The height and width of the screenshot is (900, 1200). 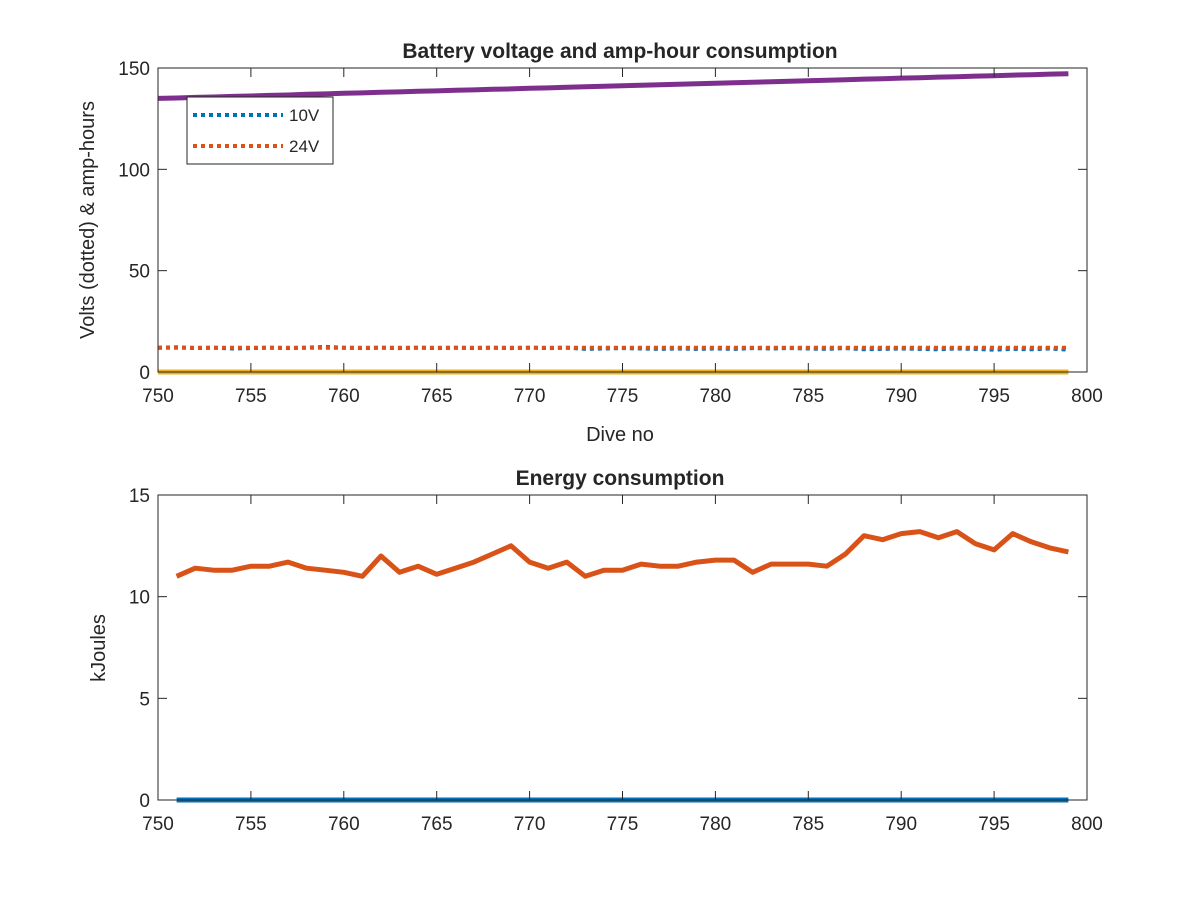 What do you see at coordinates (1087, 396) in the screenshot?
I see `battery-x-tick-label: 800` at bounding box center [1087, 396].